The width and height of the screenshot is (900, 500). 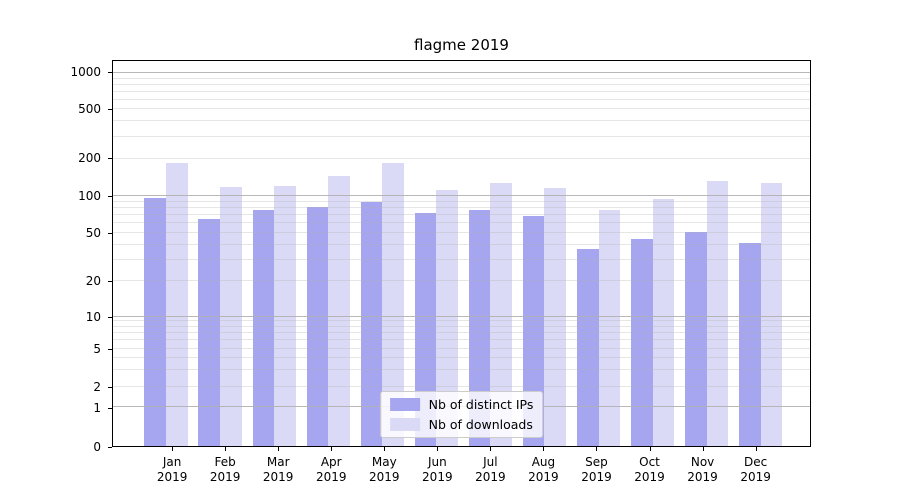 What do you see at coordinates (89, 108) in the screenshot?
I see `y-tick-label-500: 500` at bounding box center [89, 108].